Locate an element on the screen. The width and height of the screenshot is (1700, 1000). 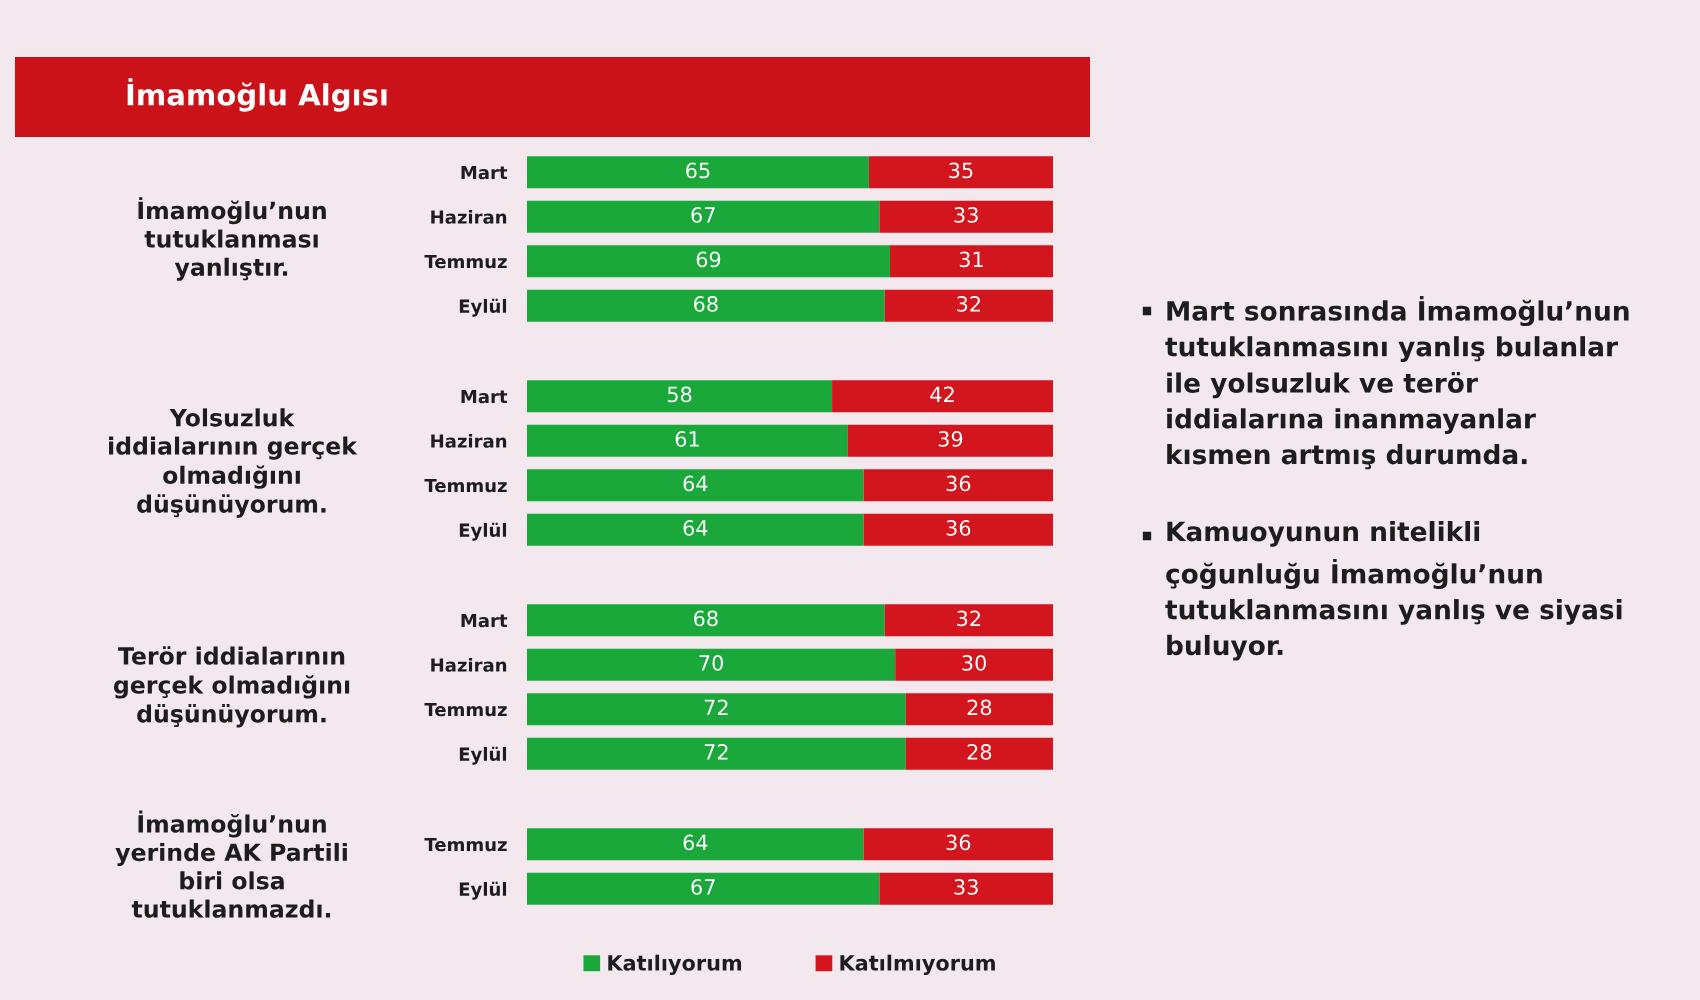
text: İmamoğlu Algısı is located at coordinates (257, 95).